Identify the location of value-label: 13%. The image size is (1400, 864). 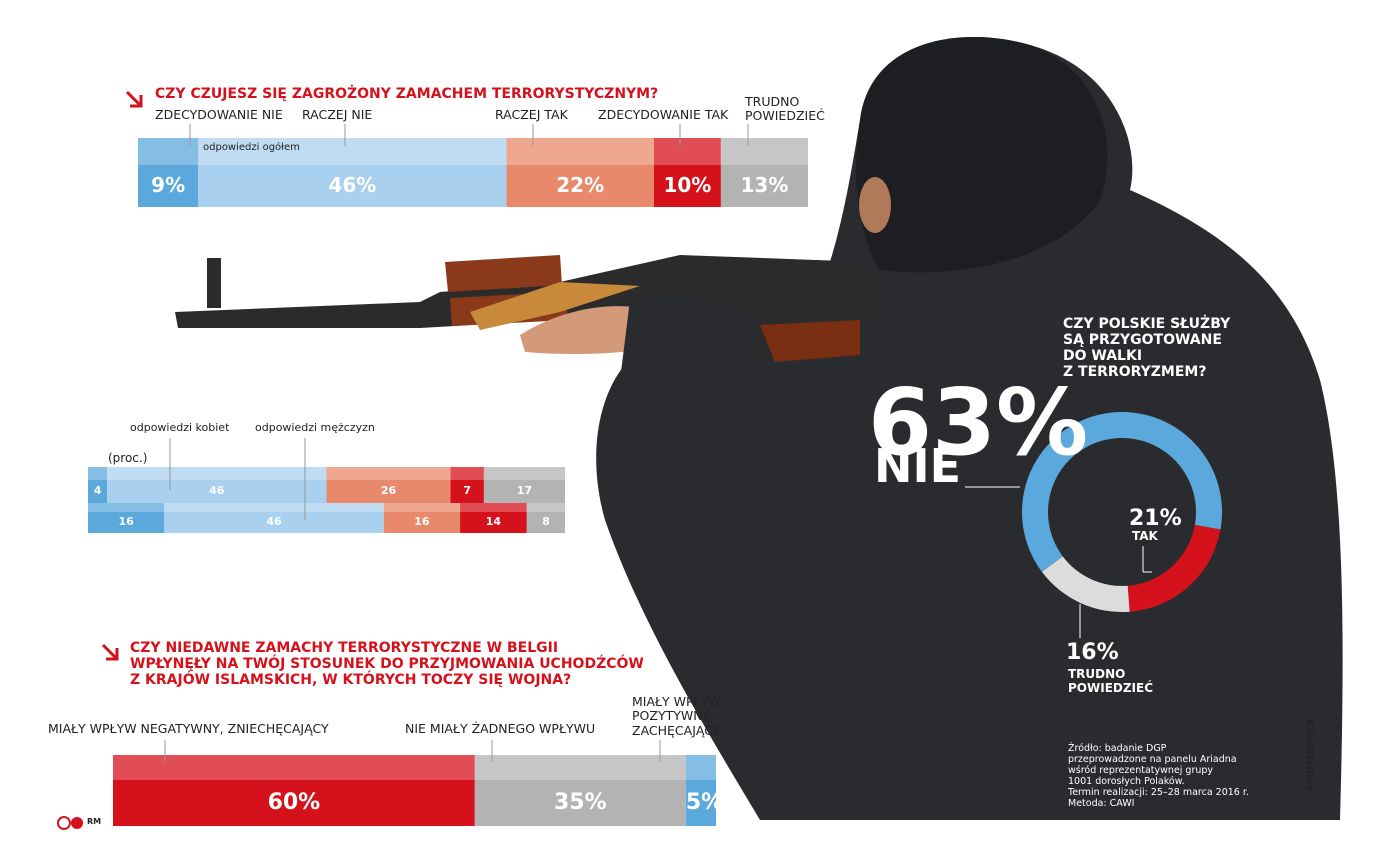
(764, 185).